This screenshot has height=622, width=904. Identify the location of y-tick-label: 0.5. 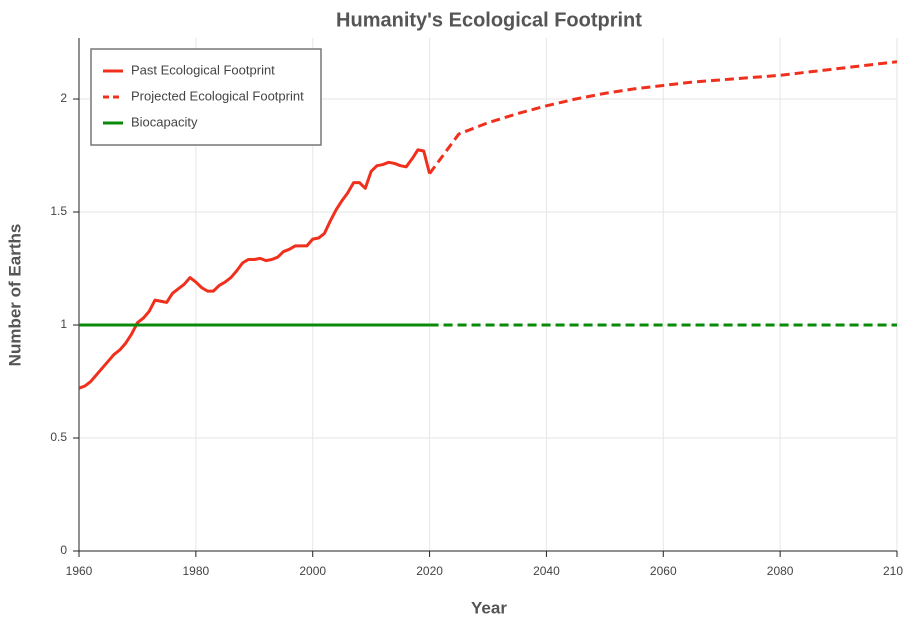
(58, 437).